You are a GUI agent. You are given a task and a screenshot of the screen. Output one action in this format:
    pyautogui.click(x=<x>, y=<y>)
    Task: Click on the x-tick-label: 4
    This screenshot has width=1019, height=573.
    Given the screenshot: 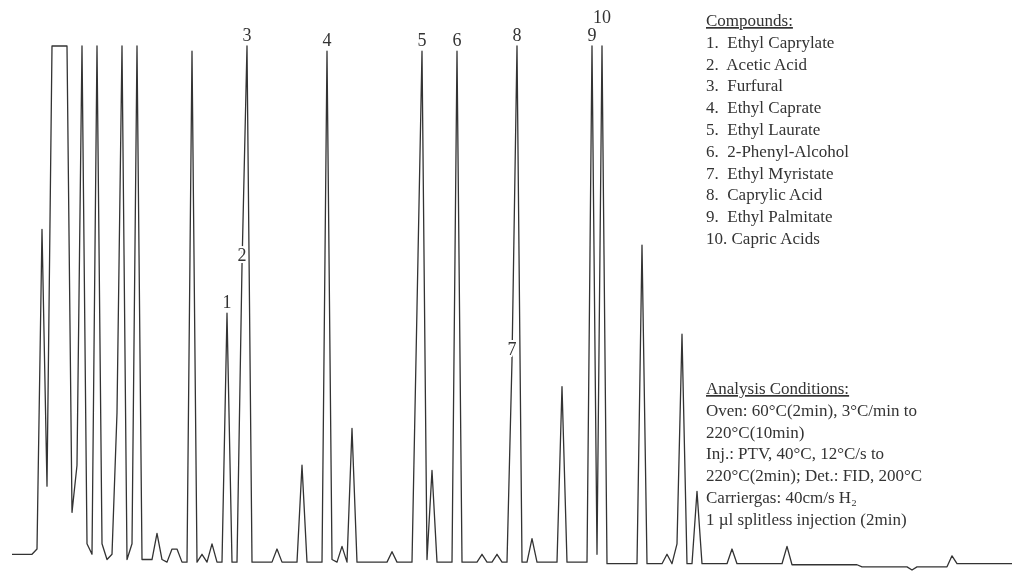 What is the action you would take?
    pyautogui.click(x=327, y=40)
    